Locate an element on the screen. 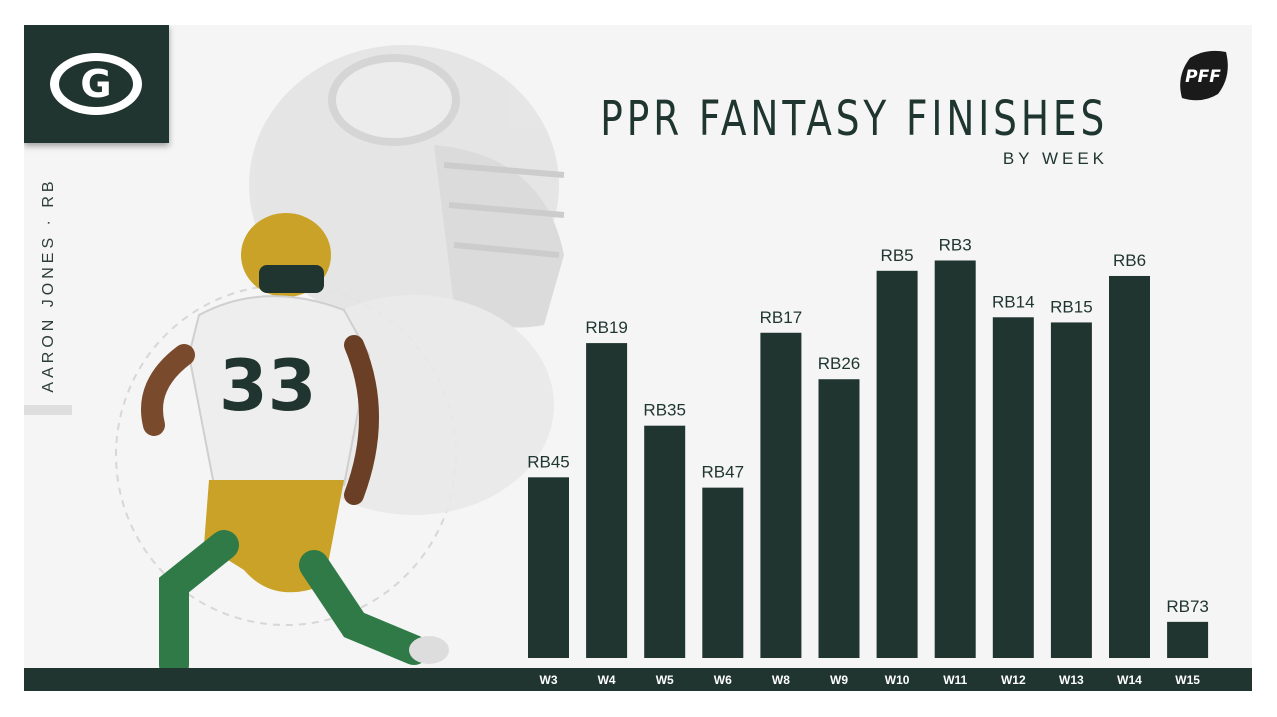 The image size is (1277, 717). data-label-w12: RB14 is located at coordinates (1013, 301).